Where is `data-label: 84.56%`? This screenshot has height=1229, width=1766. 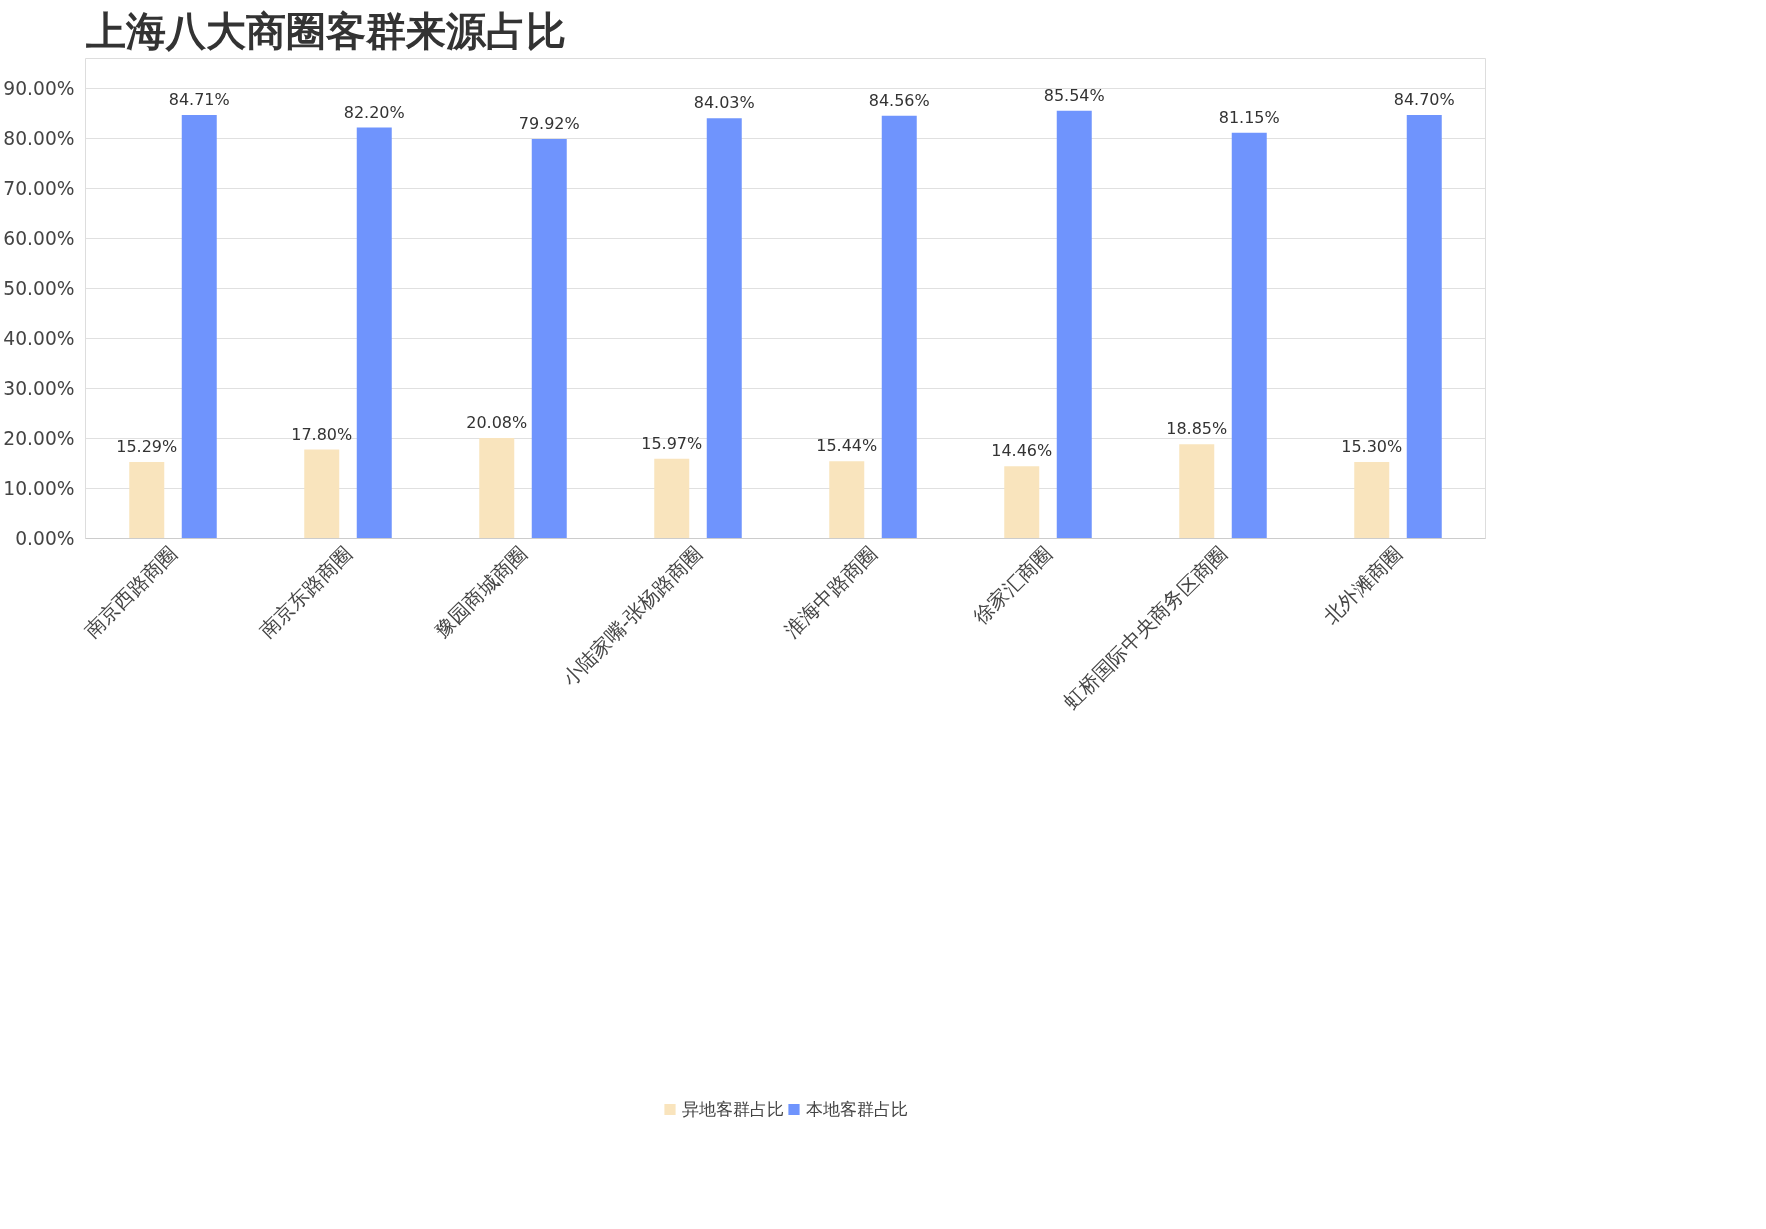 data-label: 84.56% is located at coordinates (899, 100).